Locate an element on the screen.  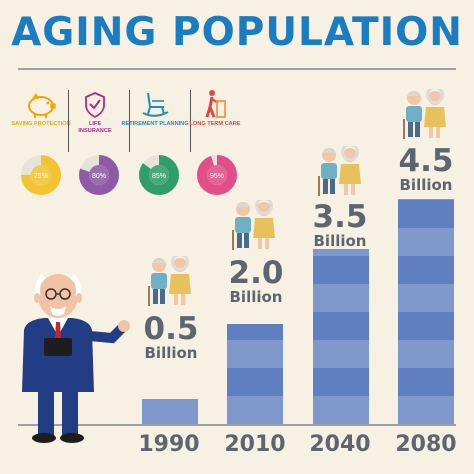
year-label-2010: 2010 is located at coordinates (255, 444).